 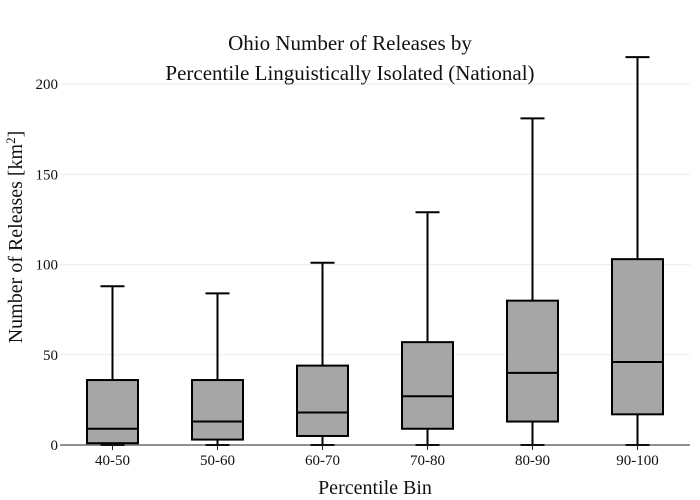 What do you see at coordinates (55, 446) in the screenshot?
I see `y-tick-label: 0` at bounding box center [55, 446].